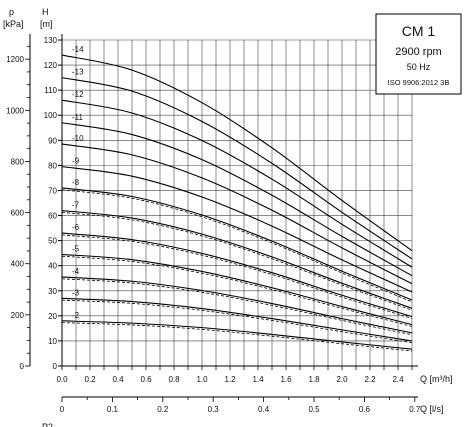 Image resolution: width=468 pixels, height=427 pixels. What do you see at coordinates (47, 424) in the screenshot?
I see `bottom-cut-label: P2` at bounding box center [47, 424].